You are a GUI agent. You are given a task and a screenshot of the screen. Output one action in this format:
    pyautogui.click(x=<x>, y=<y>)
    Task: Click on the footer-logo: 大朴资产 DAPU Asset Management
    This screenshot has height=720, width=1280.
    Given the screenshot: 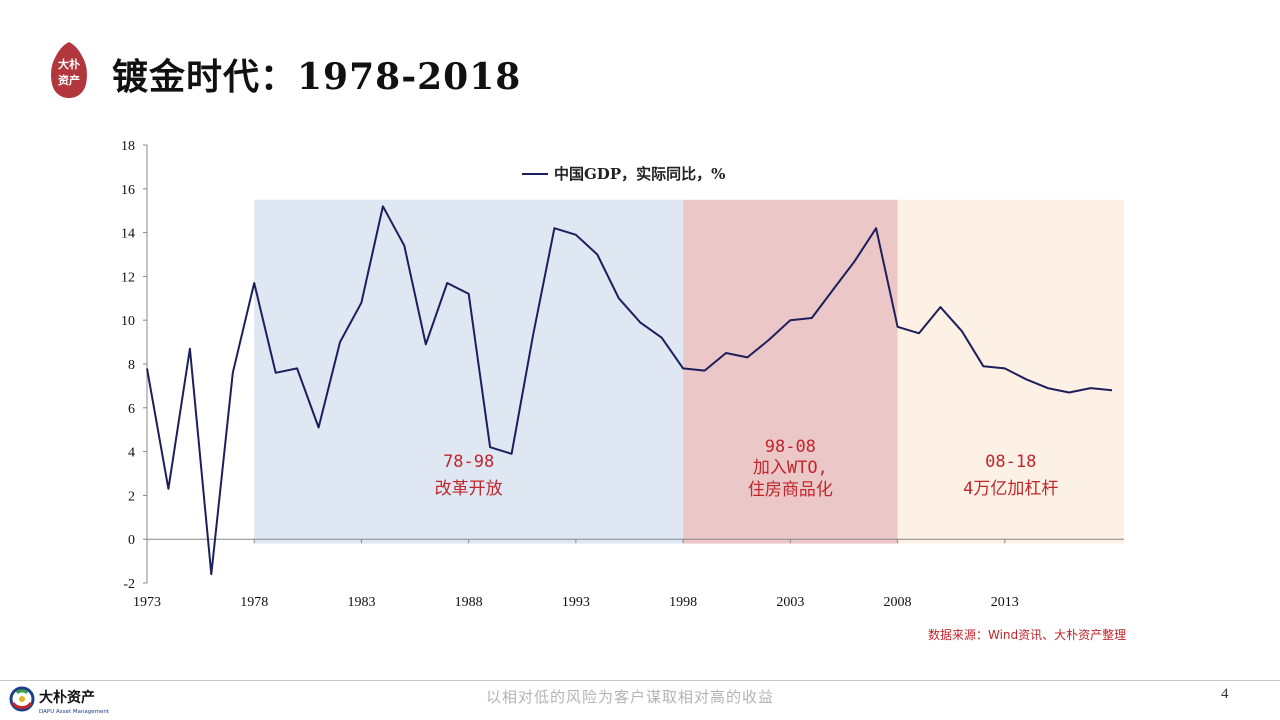 What is the action you would take?
    pyautogui.click(x=59, y=700)
    